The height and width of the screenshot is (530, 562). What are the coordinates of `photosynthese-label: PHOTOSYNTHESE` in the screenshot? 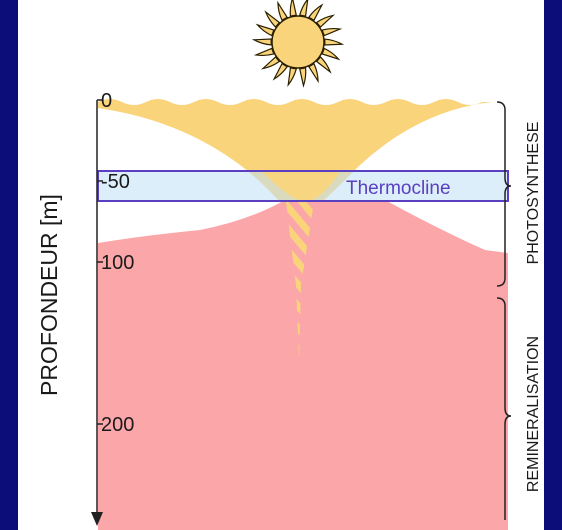 It's located at (533, 193).